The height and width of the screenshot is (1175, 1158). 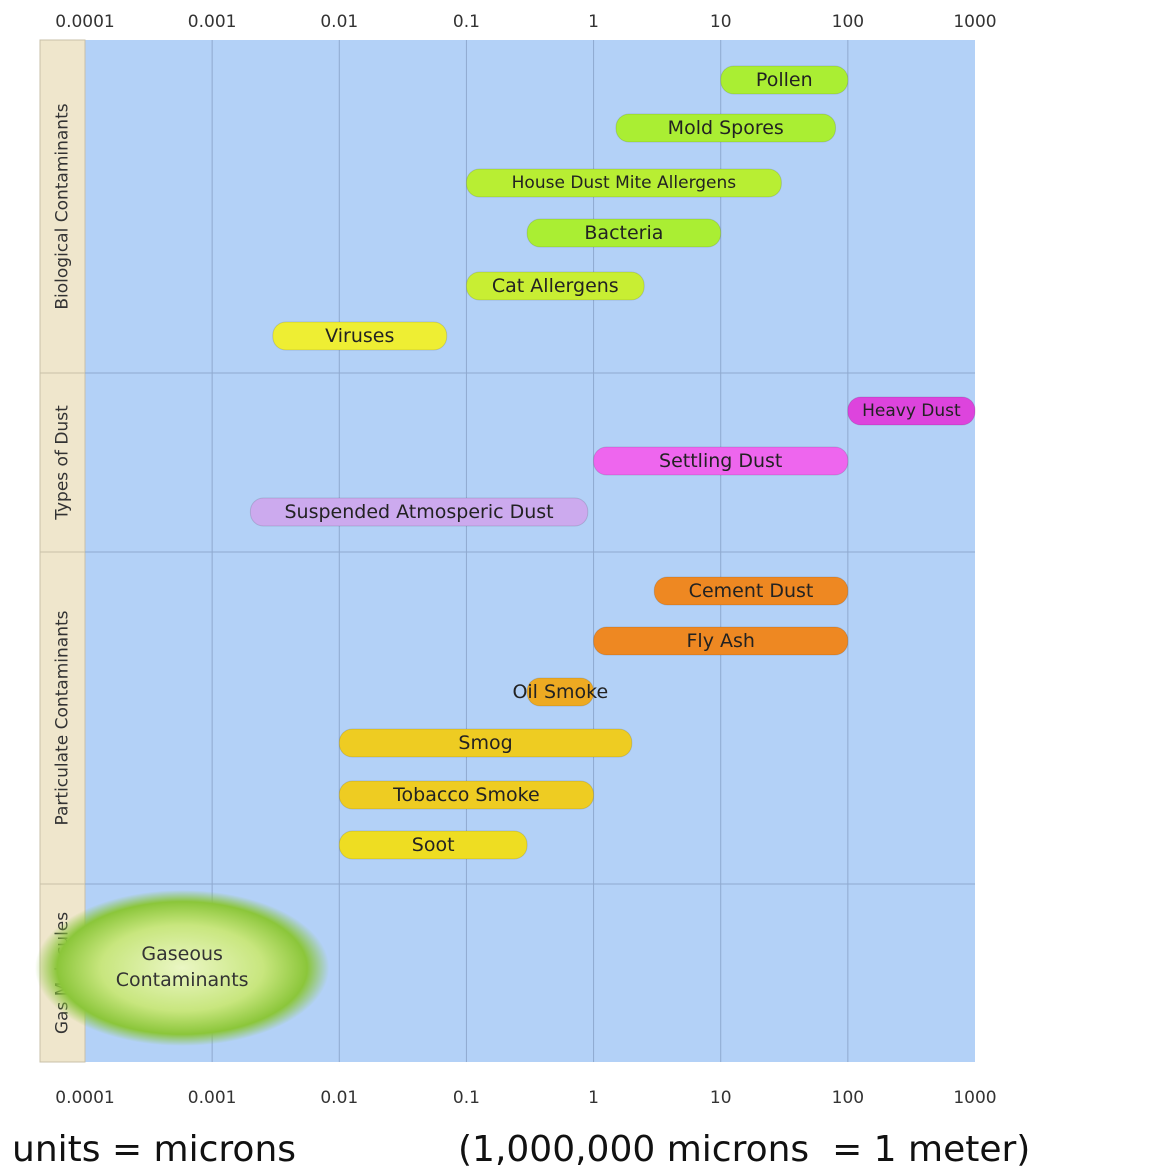 I want to click on bottom-tick-label: 0.001, so click(x=212, y=1098).